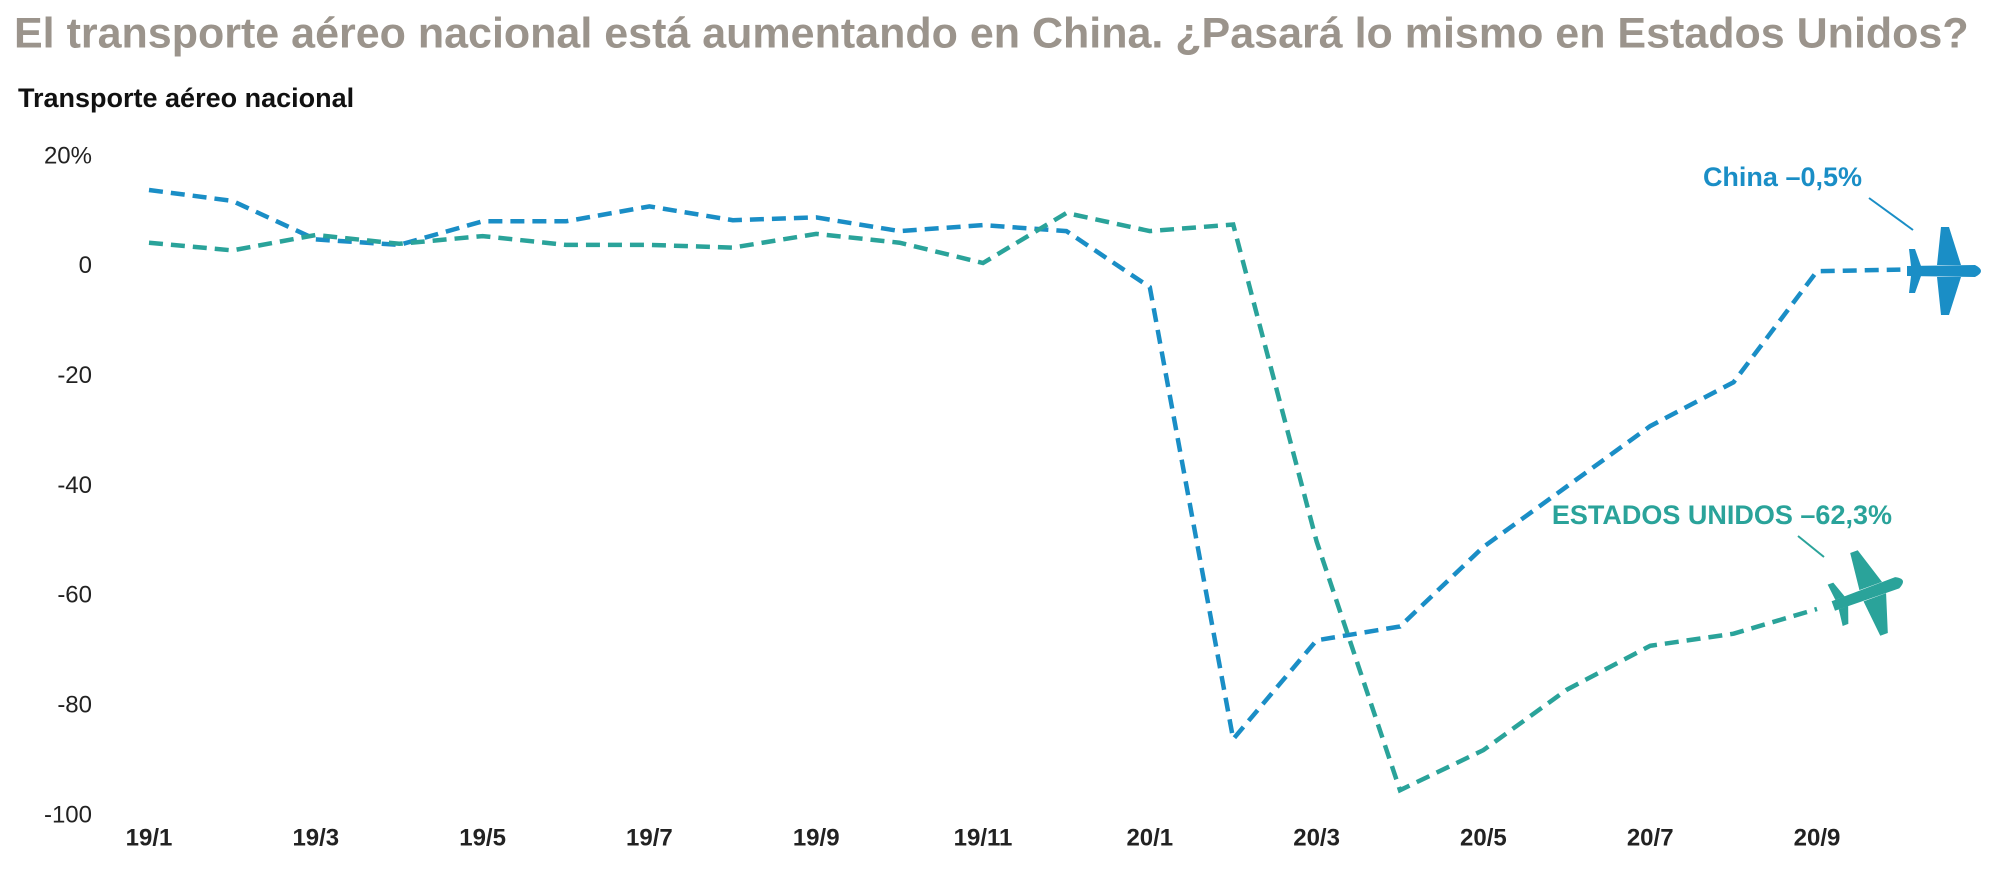 This screenshot has width=2000, height=869. Describe the element at coordinates (74, 705) in the screenshot. I see `y-tick-label: -80` at that location.